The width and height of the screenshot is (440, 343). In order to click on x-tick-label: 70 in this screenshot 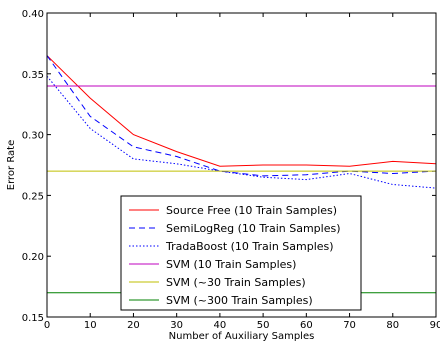, I will do `click(349, 325)`.